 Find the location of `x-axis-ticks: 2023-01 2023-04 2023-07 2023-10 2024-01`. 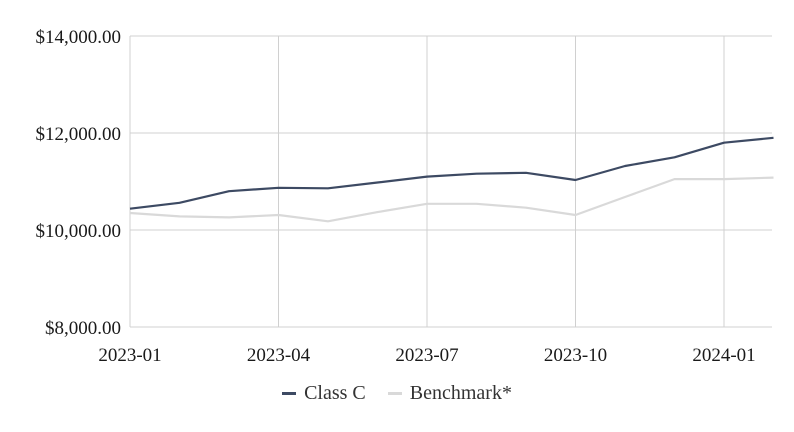

x-axis-ticks: 2023-01 2023-04 2023-07 2023-10 2024-01 is located at coordinates (426, 355).